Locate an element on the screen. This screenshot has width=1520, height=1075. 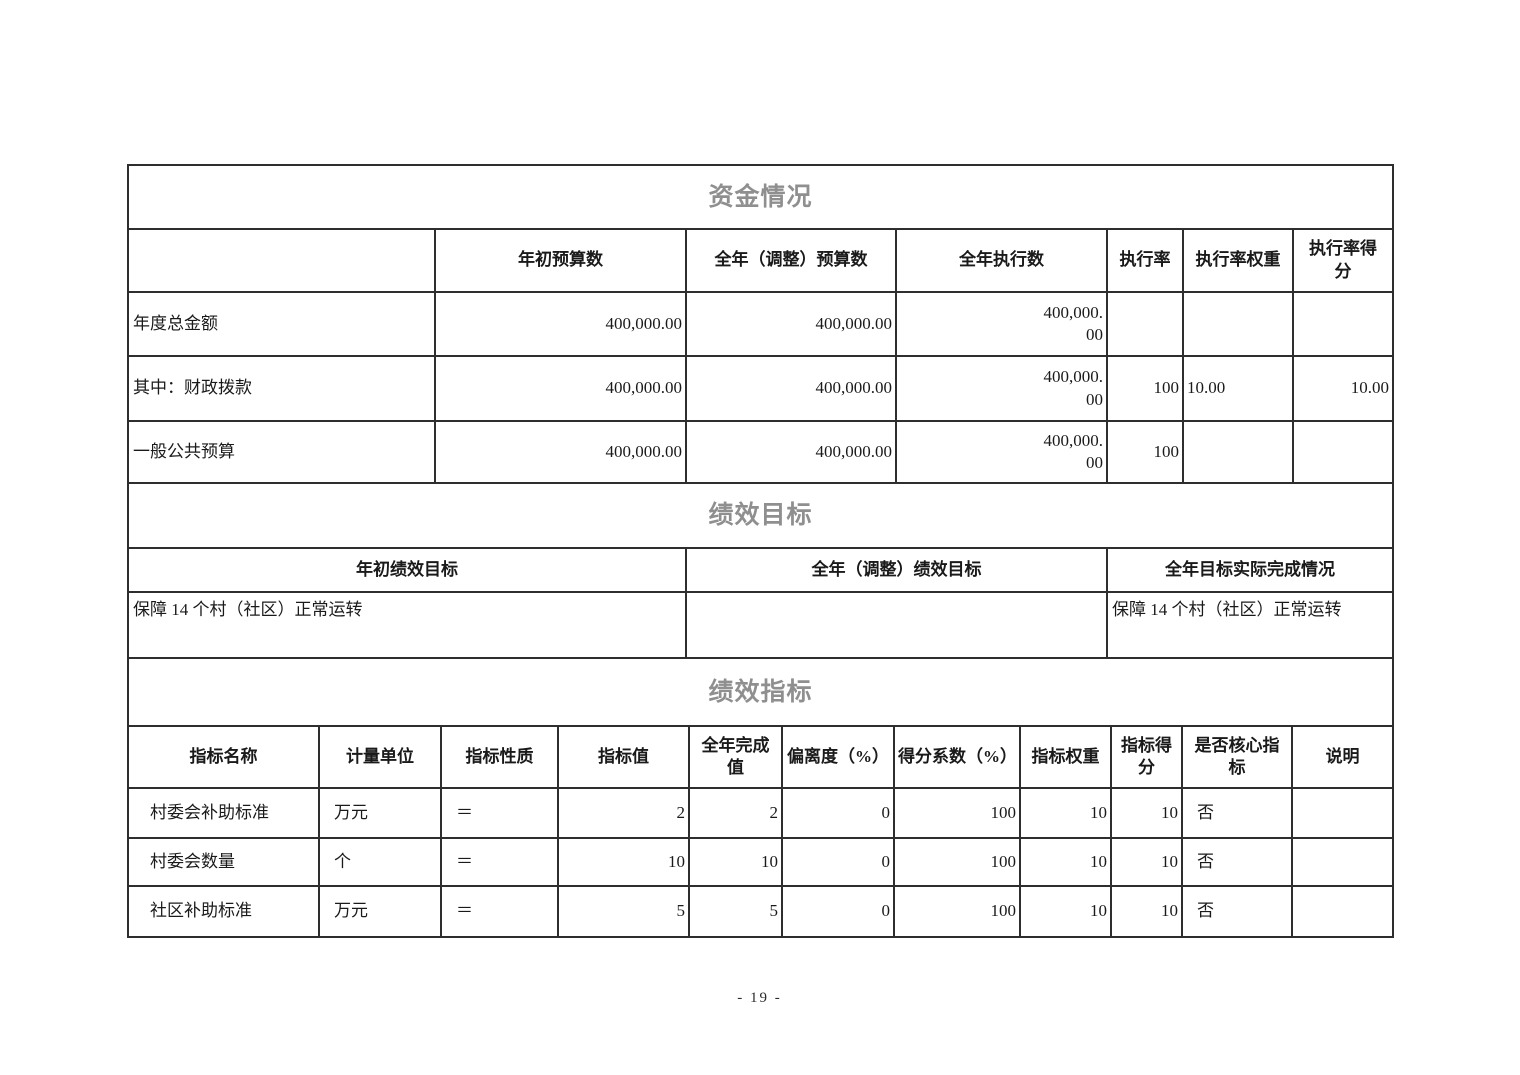
cell-execution-rate is located at coordinates (1145, 324).